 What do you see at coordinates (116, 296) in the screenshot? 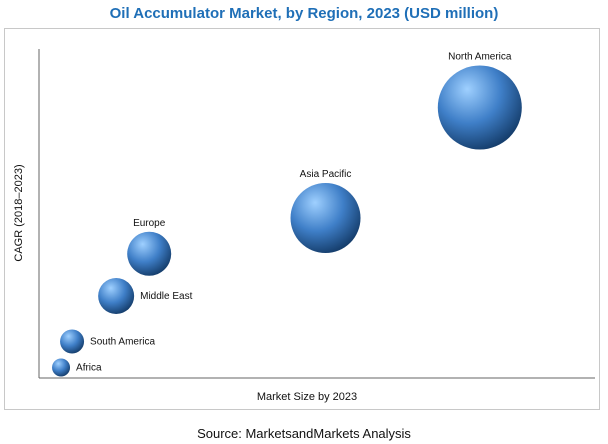
I see `bubble-middle-east` at bounding box center [116, 296].